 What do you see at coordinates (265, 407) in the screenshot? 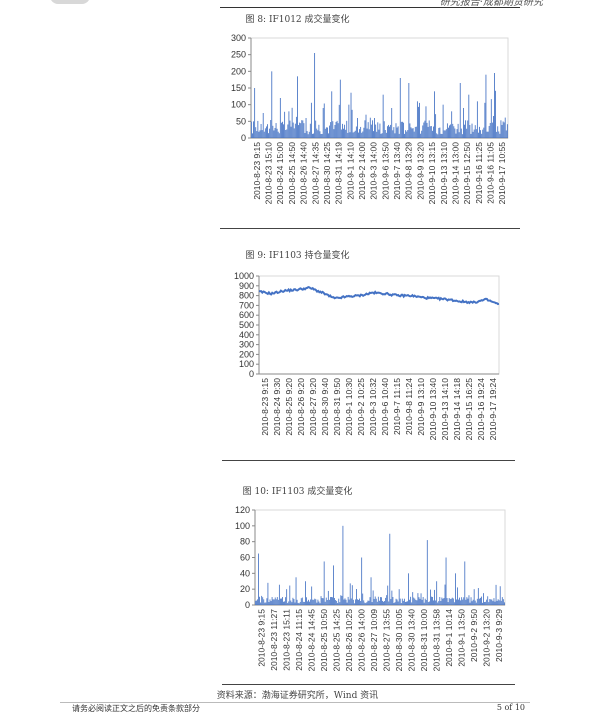
I see `x-tick-label: 2010-8-23 9:15` at bounding box center [265, 407].